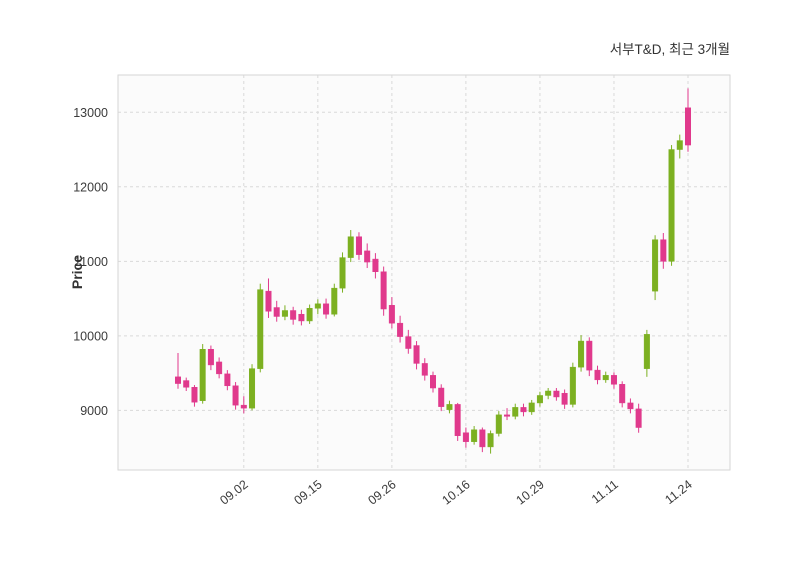 The width and height of the screenshot is (800, 575). What do you see at coordinates (307, 492) in the screenshot?
I see `x-tick-label: 09.15` at bounding box center [307, 492].